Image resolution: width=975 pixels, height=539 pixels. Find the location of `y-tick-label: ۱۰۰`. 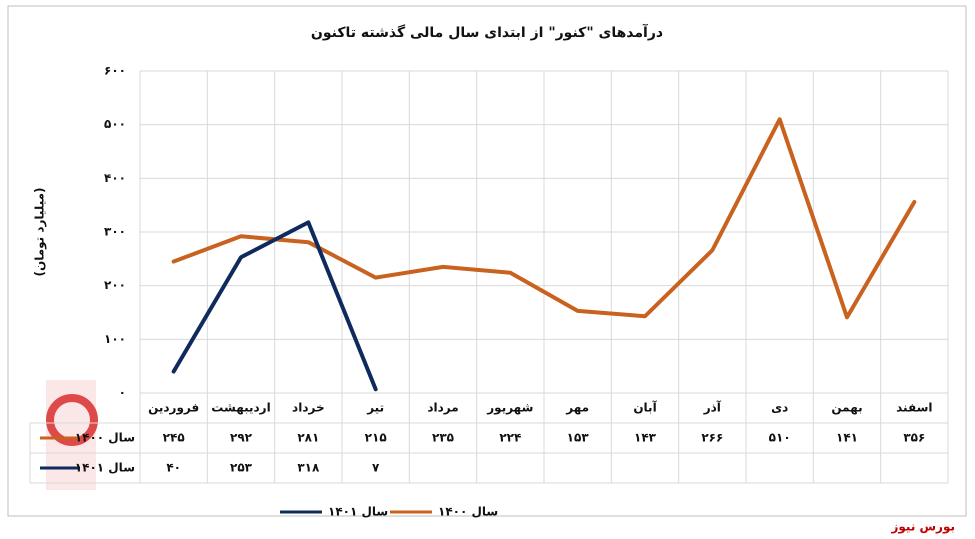

y-tick-label: ۱۰۰ is located at coordinates (115, 339).